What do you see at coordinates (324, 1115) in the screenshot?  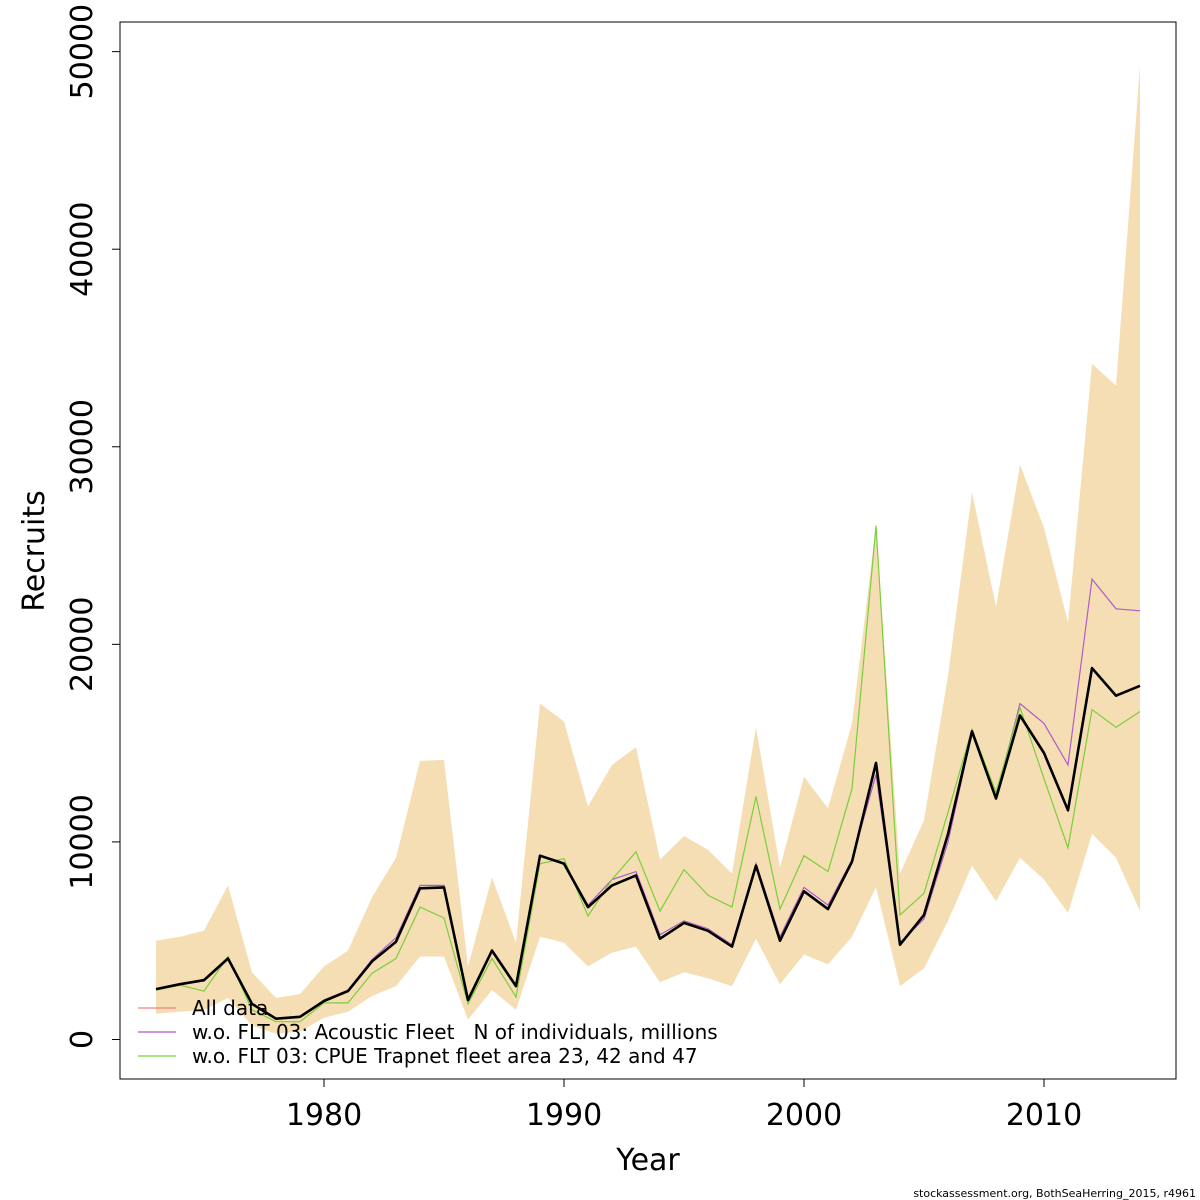 I see `x-tick-label: 1980` at bounding box center [324, 1115].